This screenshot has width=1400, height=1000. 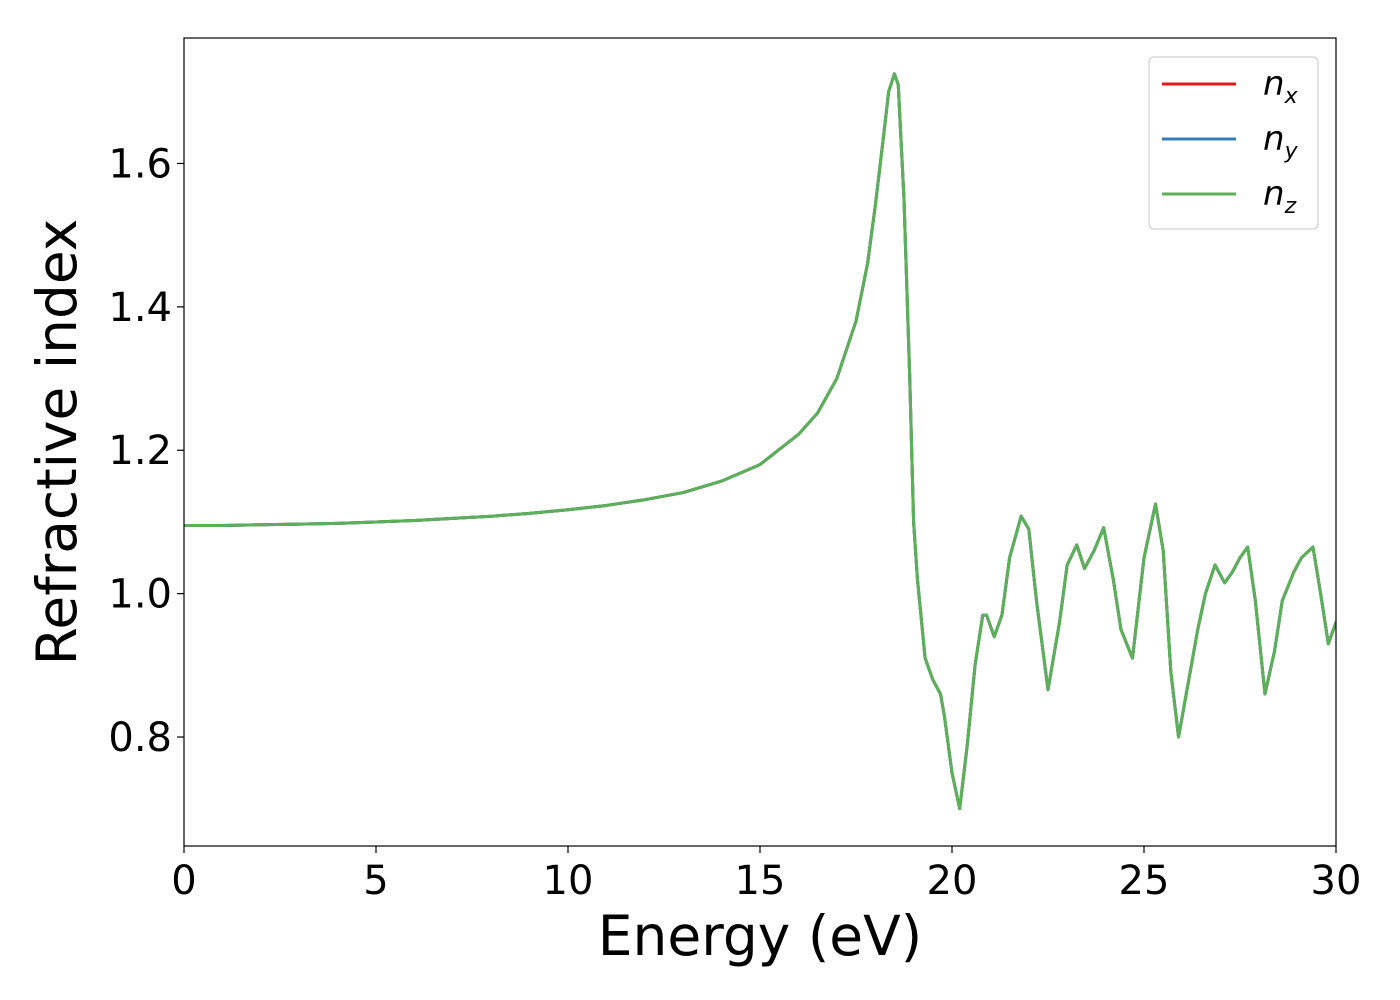 I want to click on x-tick-label: 5, so click(x=375, y=881).